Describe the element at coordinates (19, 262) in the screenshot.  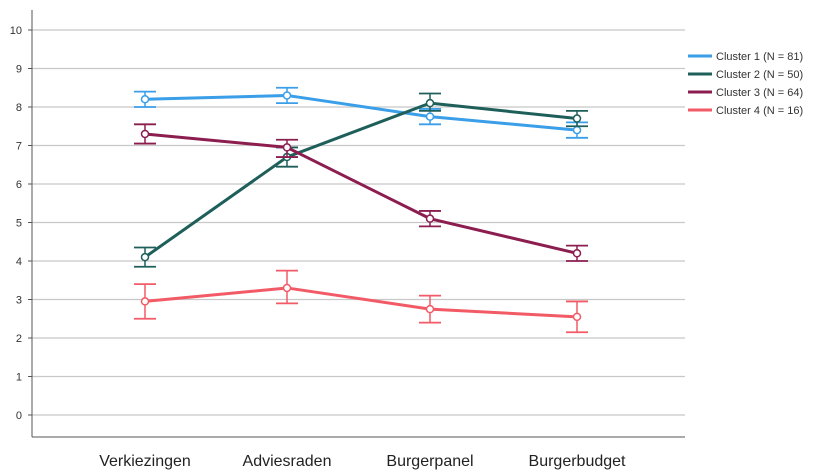
I see `y-tick-label: 4` at that location.